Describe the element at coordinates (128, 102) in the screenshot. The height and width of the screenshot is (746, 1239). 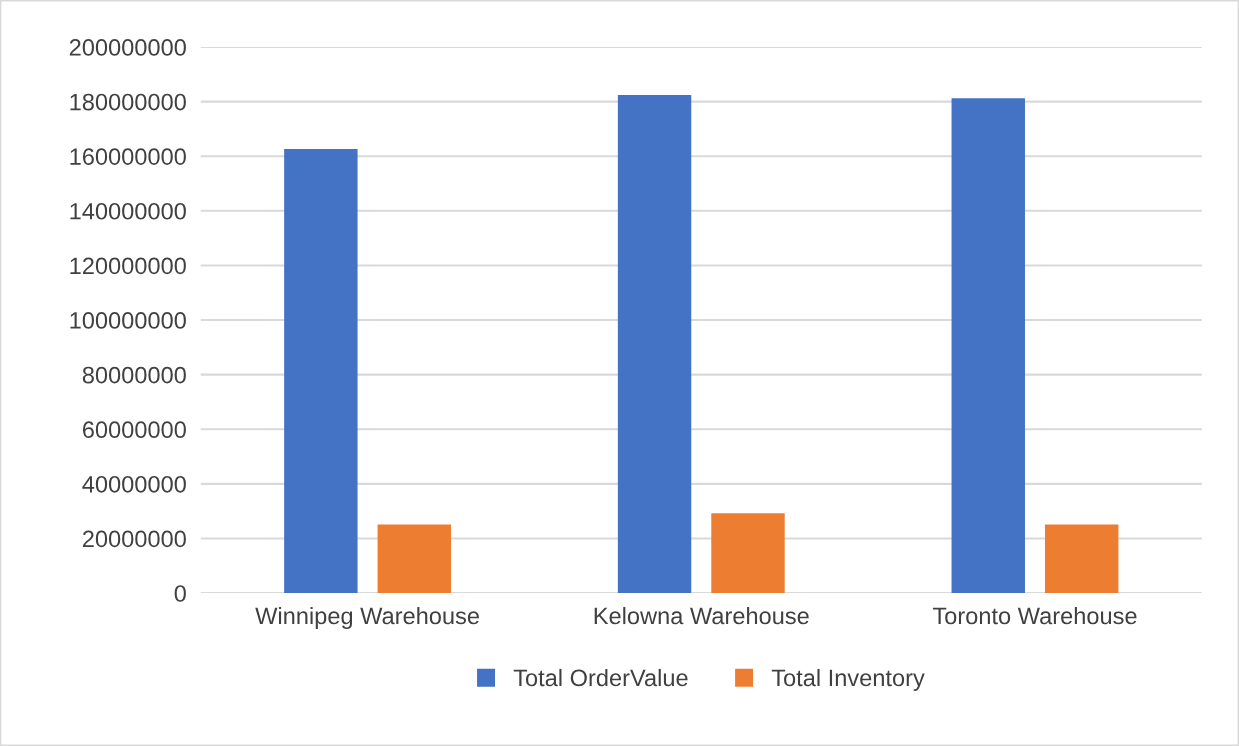
I see `y-tick-label: 180000000` at that location.